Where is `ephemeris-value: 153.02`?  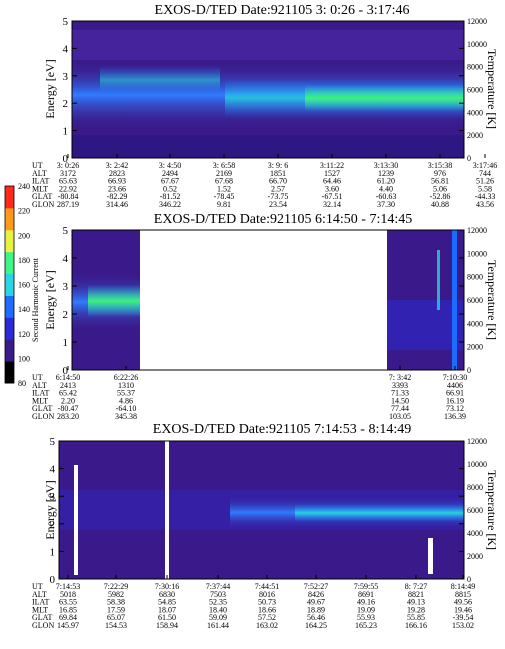
ephemeris-value: 153.02 is located at coordinates (463, 625).